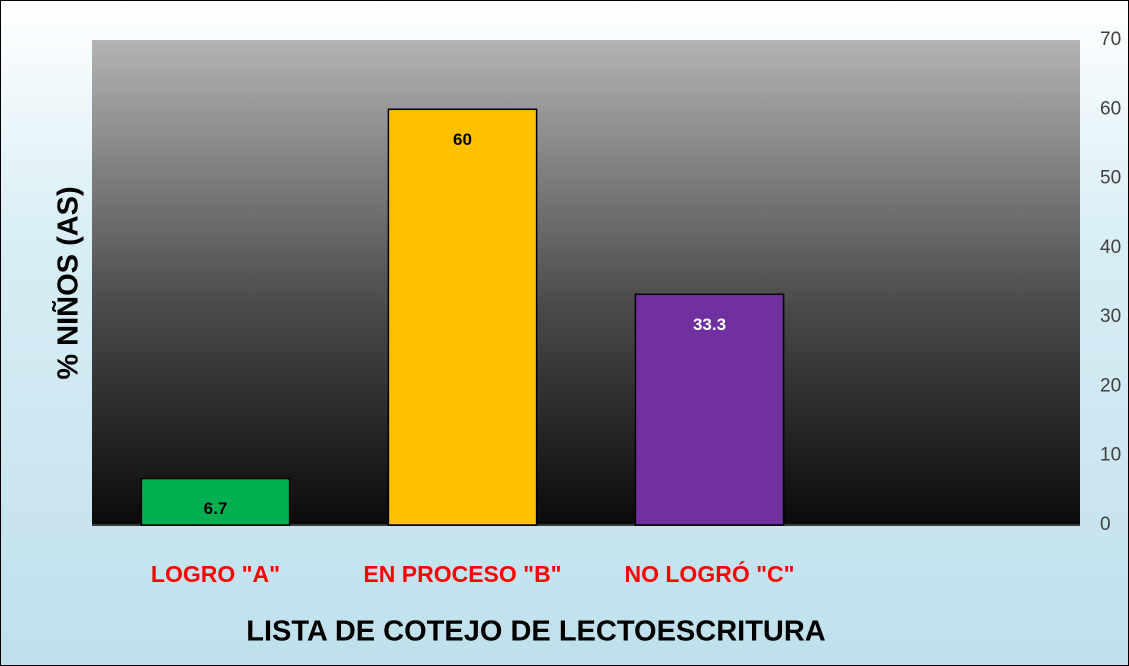 This screenshot has width=1129, height=666. What do you see at coordinates (709, 573) in the screenshot?
I see `x-tick-label: NO LOGRÓ "C"` at bounding box center [709, 573].